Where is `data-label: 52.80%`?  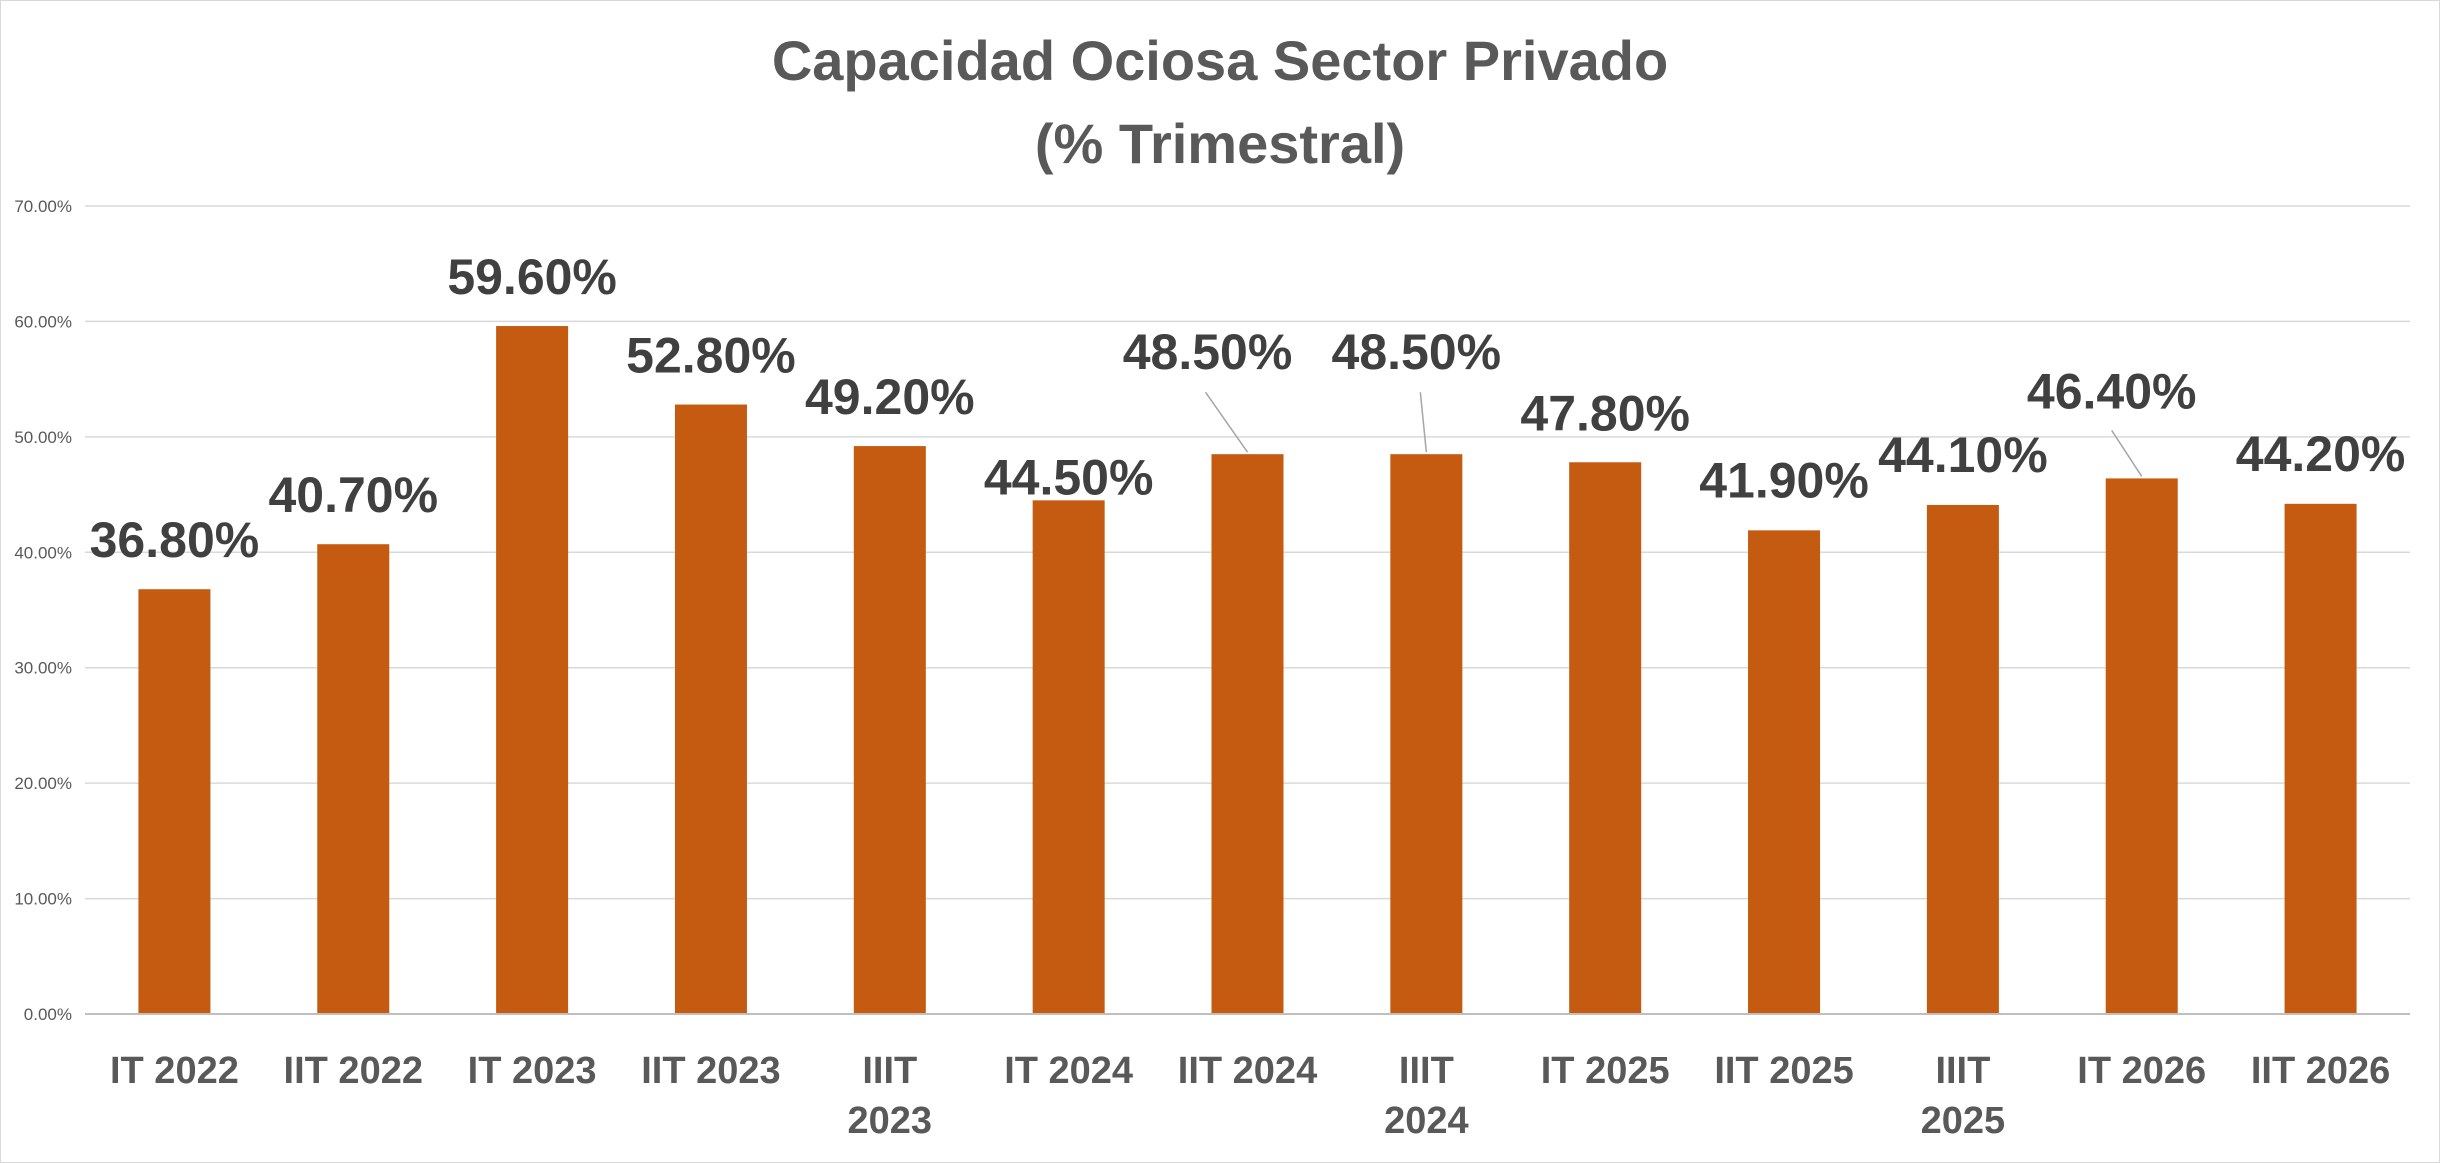
data-label: 52.80% is located at coordinates (711, 356).